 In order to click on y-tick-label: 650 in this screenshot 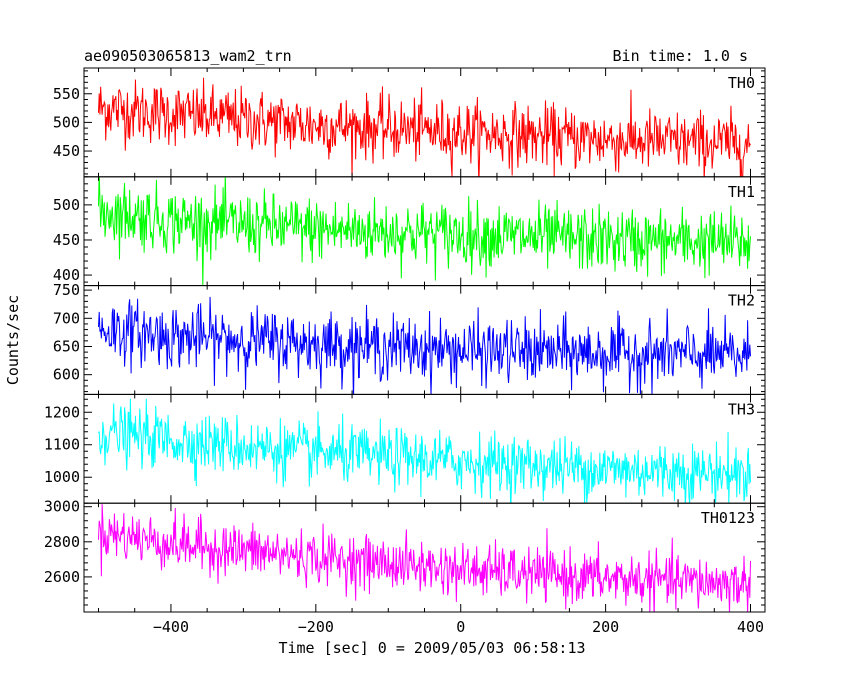, I will do `click(66, 346)`.